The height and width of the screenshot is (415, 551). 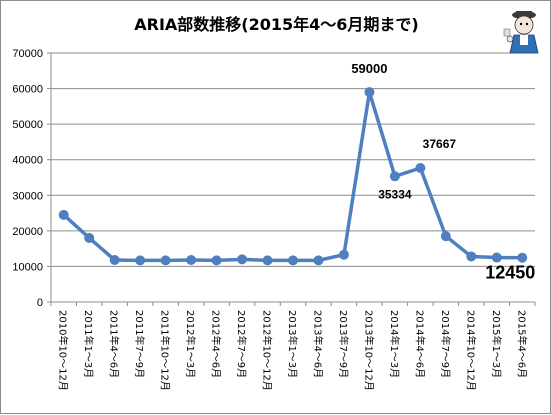 I want to click on x-tick-label: 2014年10～12月, so click(x=470, y=350).